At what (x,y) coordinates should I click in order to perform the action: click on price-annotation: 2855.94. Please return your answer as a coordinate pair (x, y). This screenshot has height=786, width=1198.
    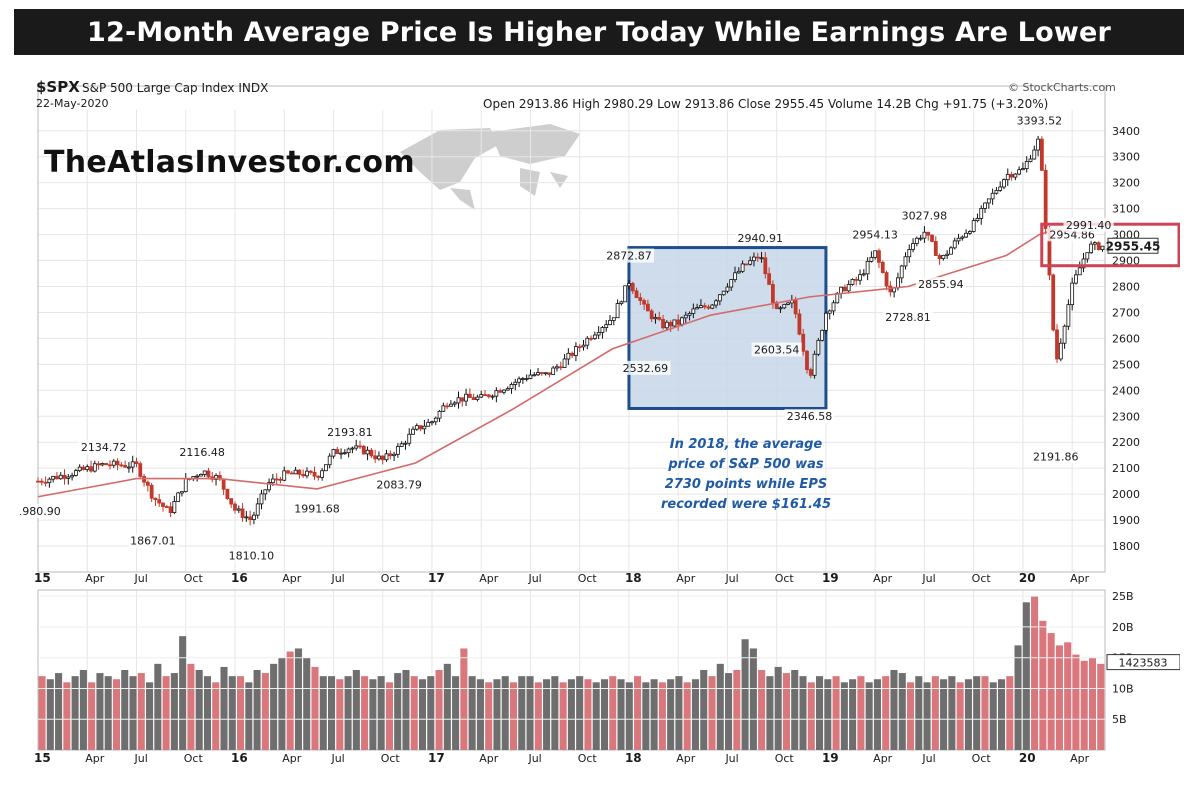
    Looking at the image, I should click on (941, 284).